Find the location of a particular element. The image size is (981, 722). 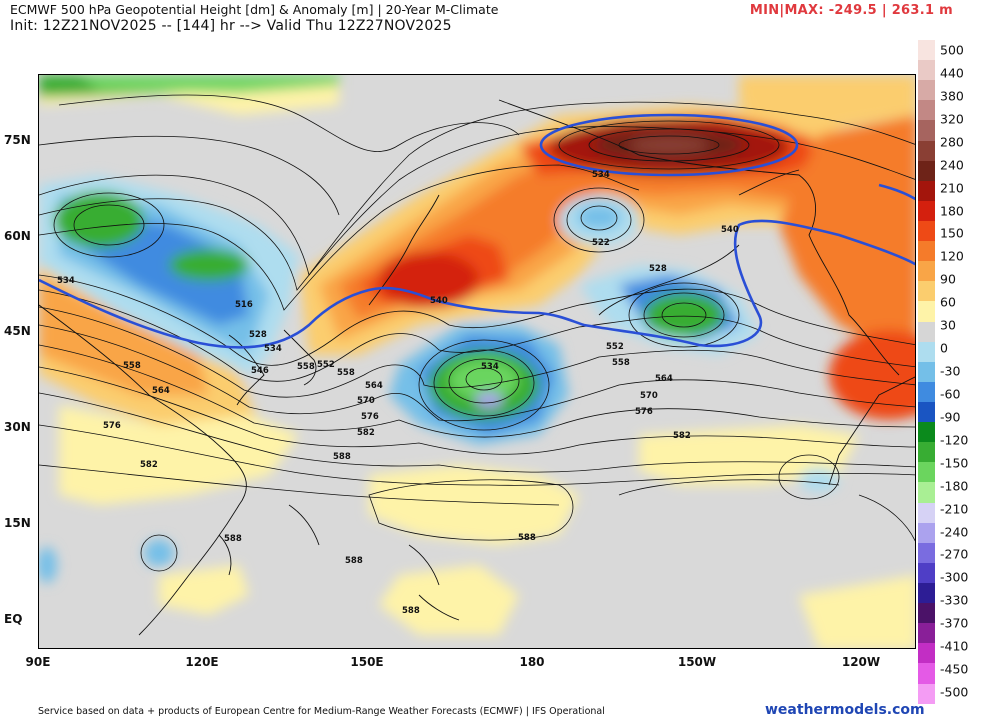

colorbar-tick-label: -210 is located at coordinates (954, 509).